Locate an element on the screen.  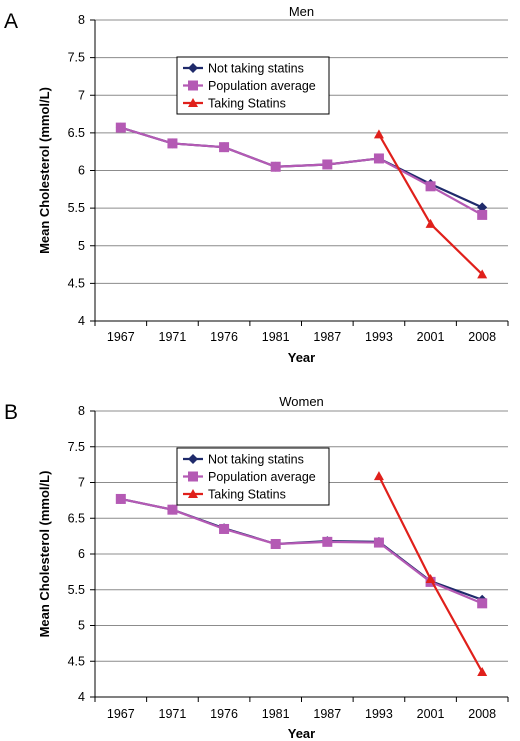
panel-label: B is located at coordinates (11, 412).